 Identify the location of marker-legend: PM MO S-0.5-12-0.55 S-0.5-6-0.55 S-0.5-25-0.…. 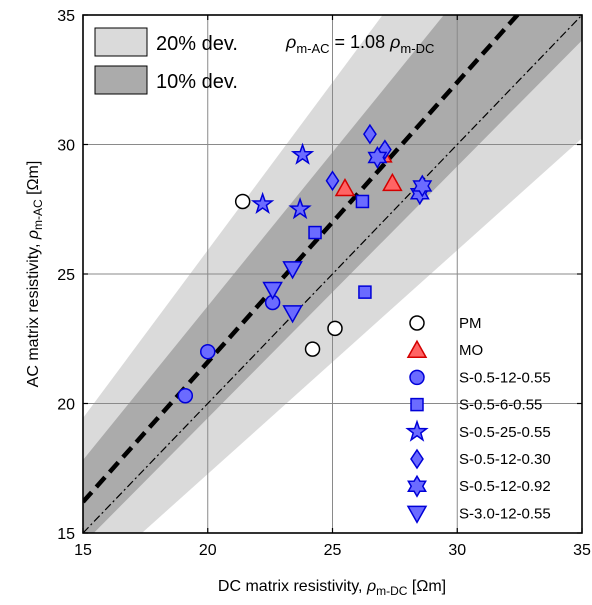
(478, 419).